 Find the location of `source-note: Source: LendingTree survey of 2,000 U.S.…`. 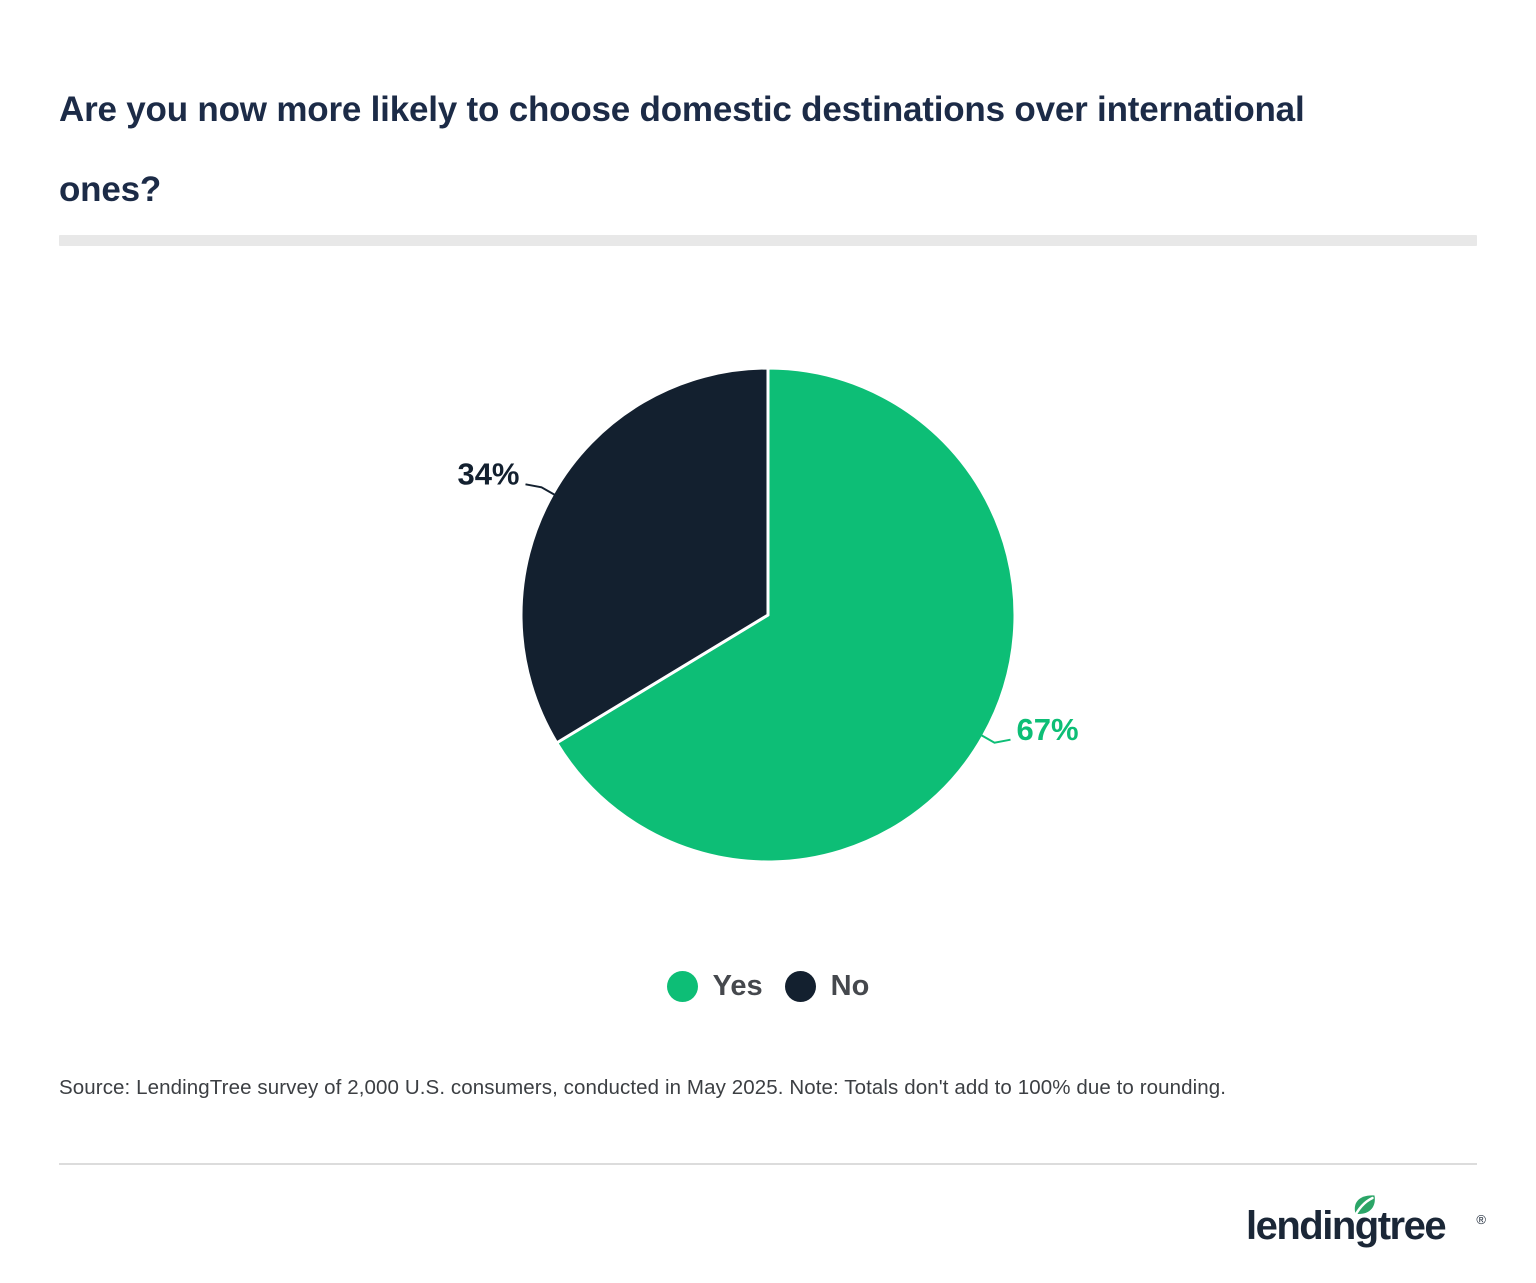

source-note: Source: LendingTree survey of 2,000 U.S.… is located at coordinates (643, 1087).